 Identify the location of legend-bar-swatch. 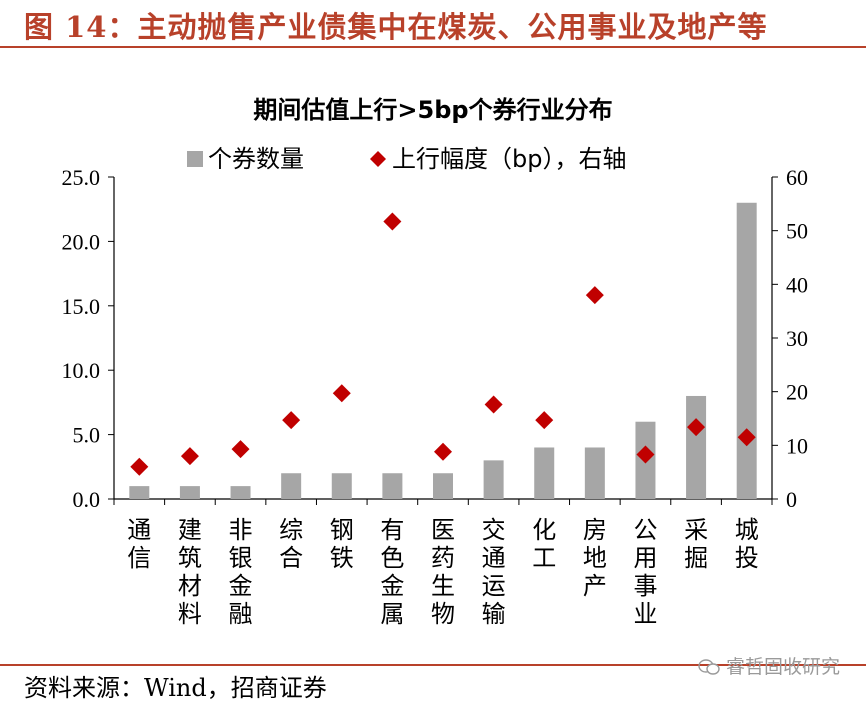
(195, 159).